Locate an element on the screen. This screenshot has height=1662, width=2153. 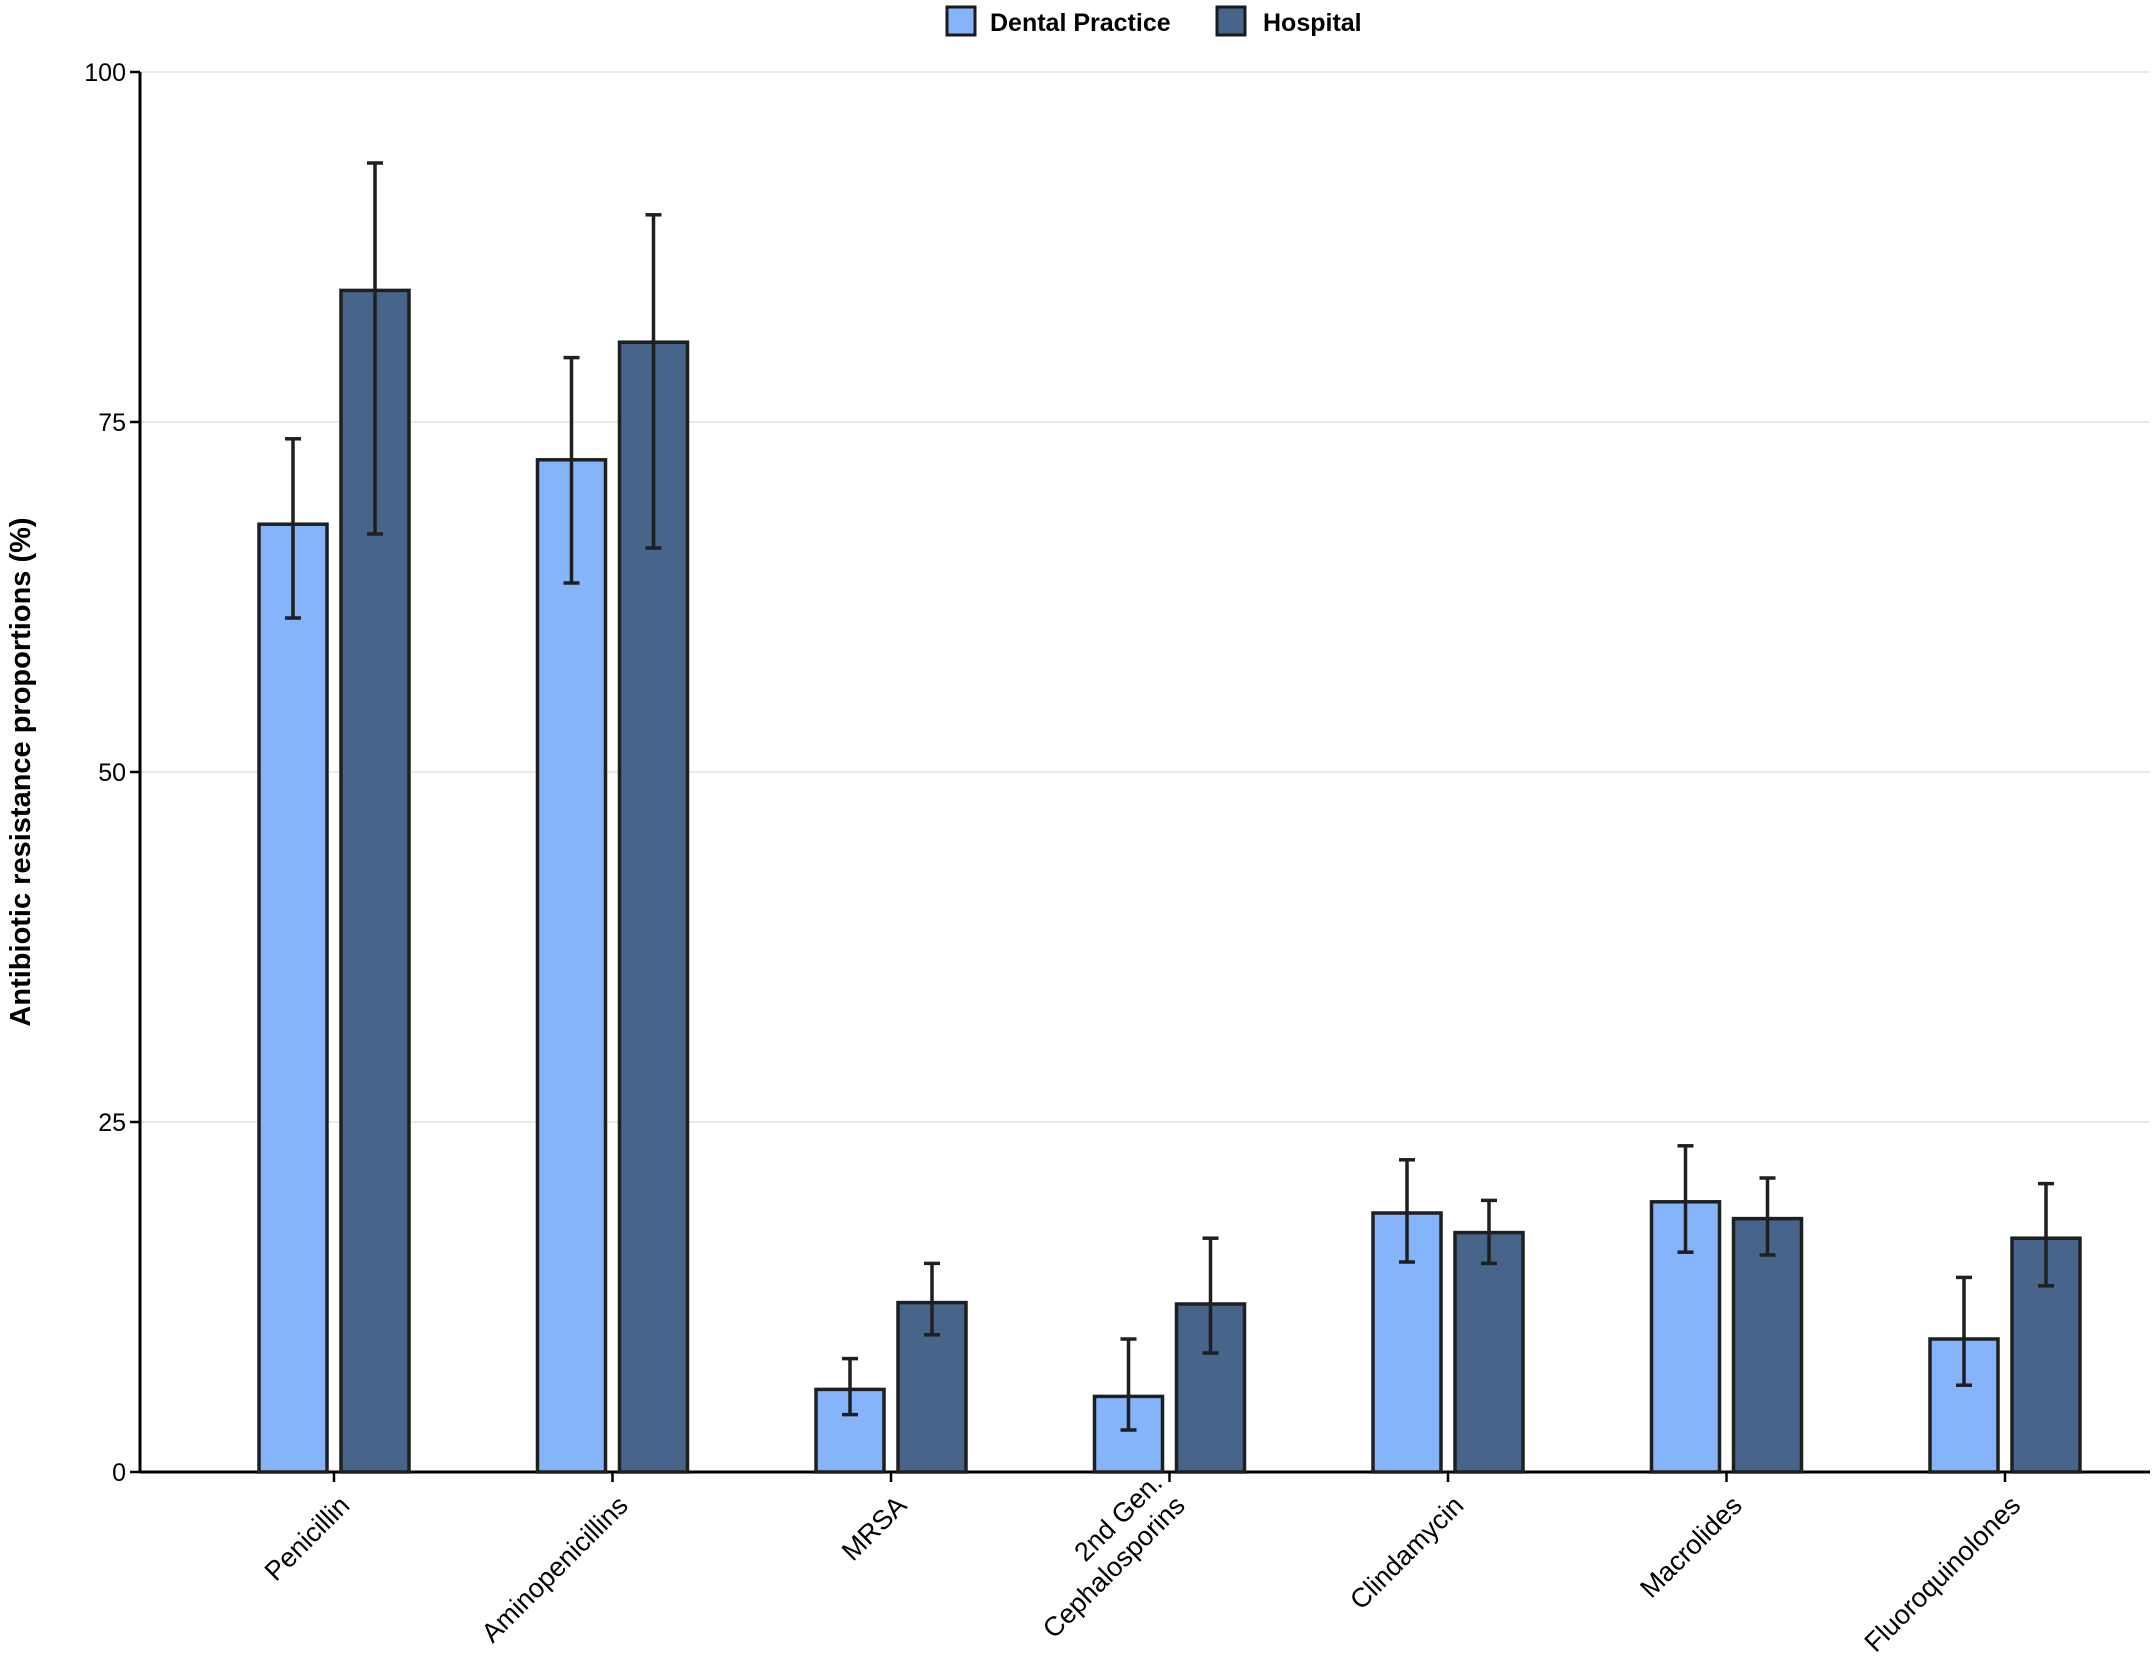
y-tick-label: 100 is located at coordinates (105, 73).